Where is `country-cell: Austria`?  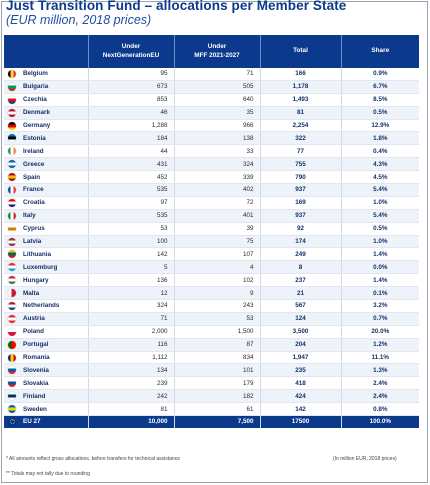 country-cell: Austria is located at coordinates (46, 319).